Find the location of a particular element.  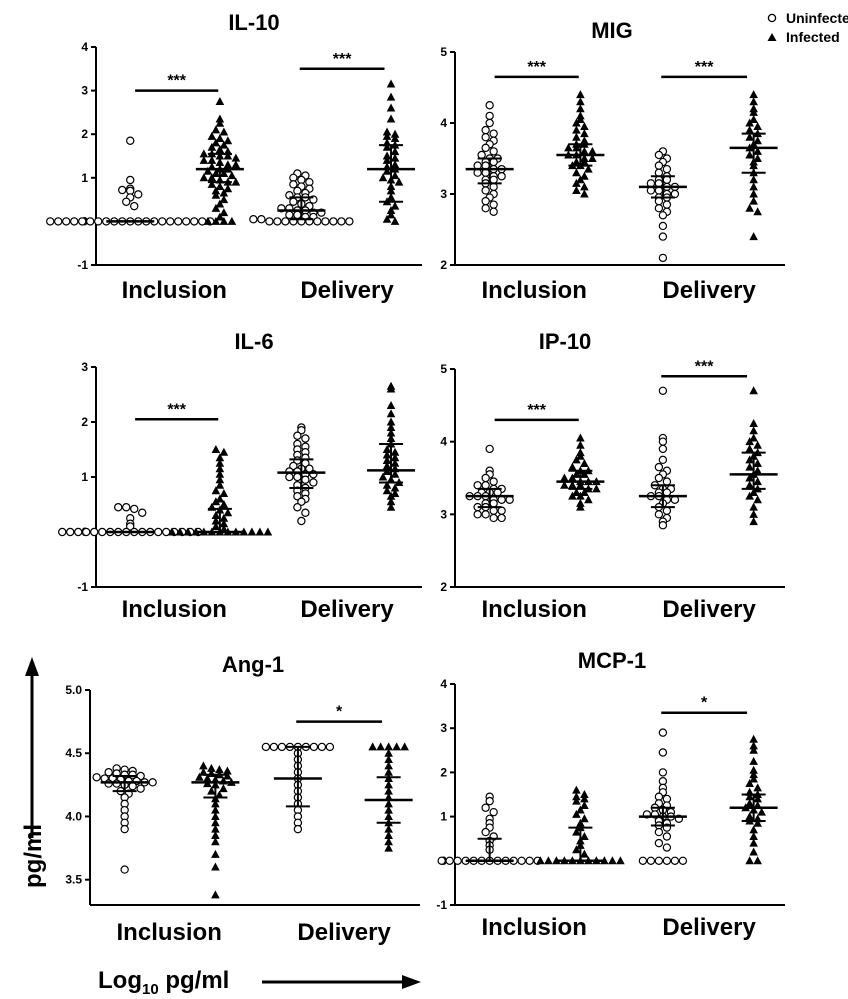

legend-label-infected: Infected is located at coordinates (813, 37).